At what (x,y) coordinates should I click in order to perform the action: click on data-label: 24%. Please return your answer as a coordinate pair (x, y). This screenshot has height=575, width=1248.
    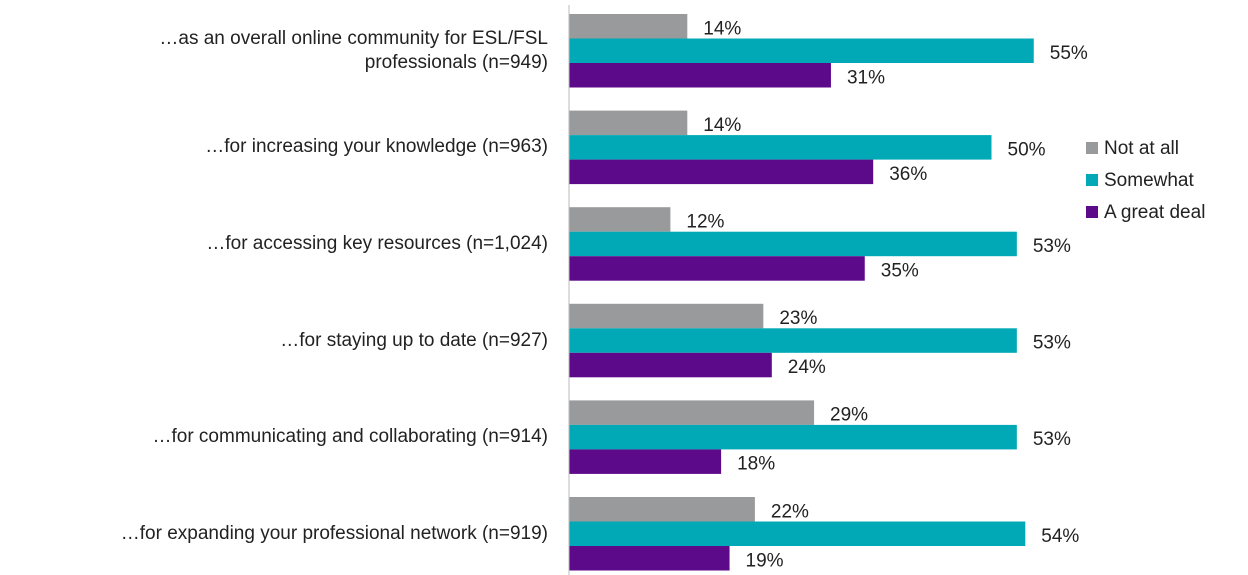
    Looking at the image, I should click on (807, 367).